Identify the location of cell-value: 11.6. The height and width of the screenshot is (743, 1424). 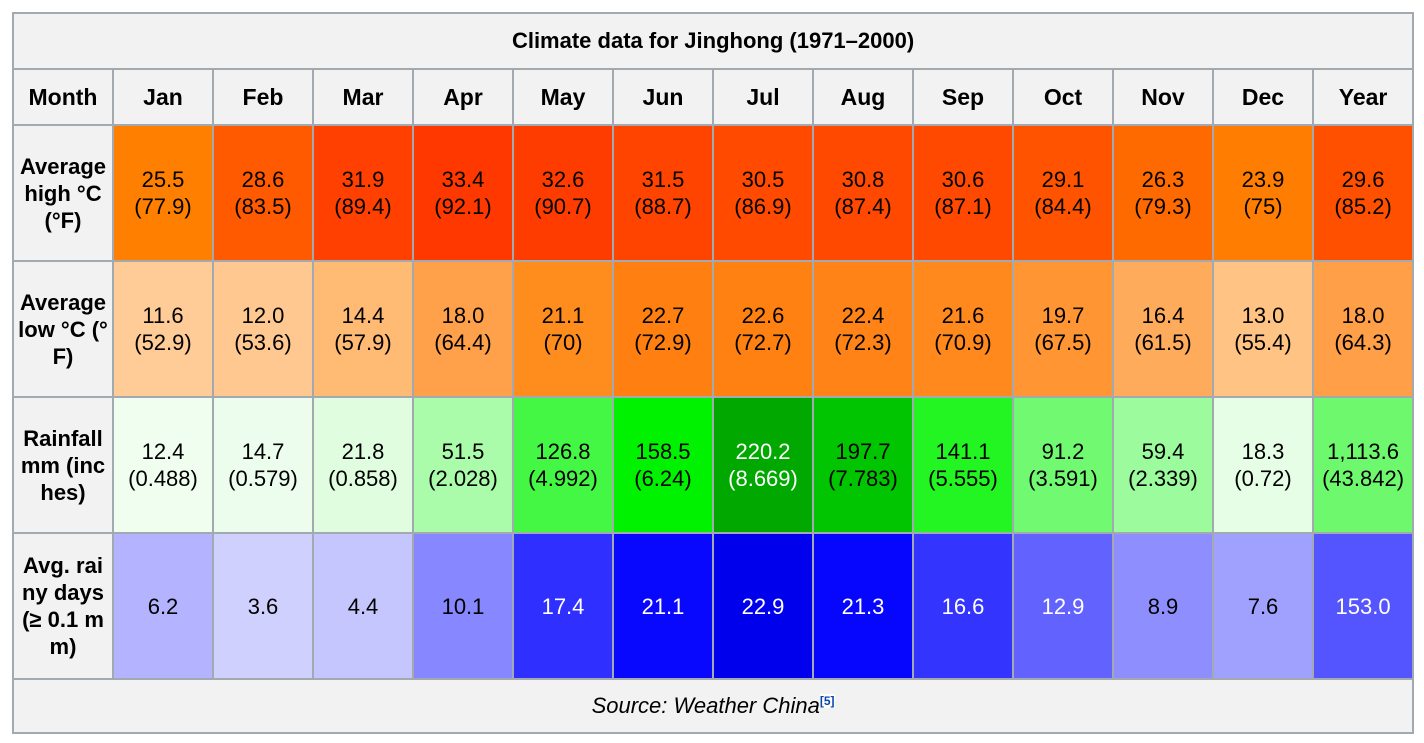
(163, 315).